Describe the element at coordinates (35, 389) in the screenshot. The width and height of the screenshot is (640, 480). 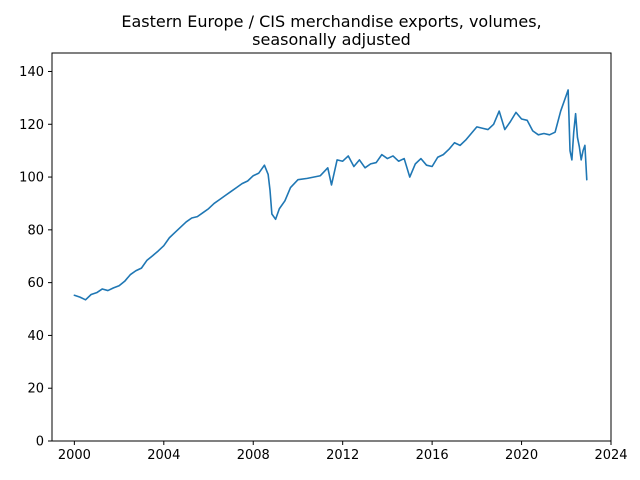
I see `y-tick-label: 20` at that location.